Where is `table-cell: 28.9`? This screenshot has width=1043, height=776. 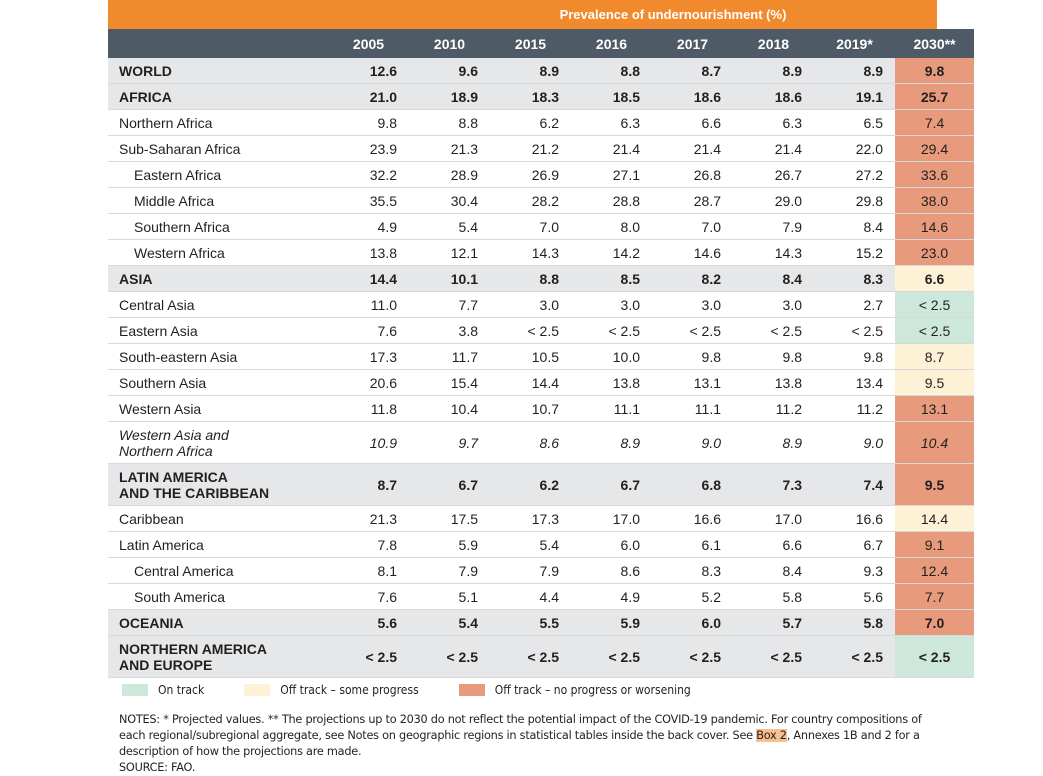
table-cell: 28.9 is located at coordinates (449, 174).